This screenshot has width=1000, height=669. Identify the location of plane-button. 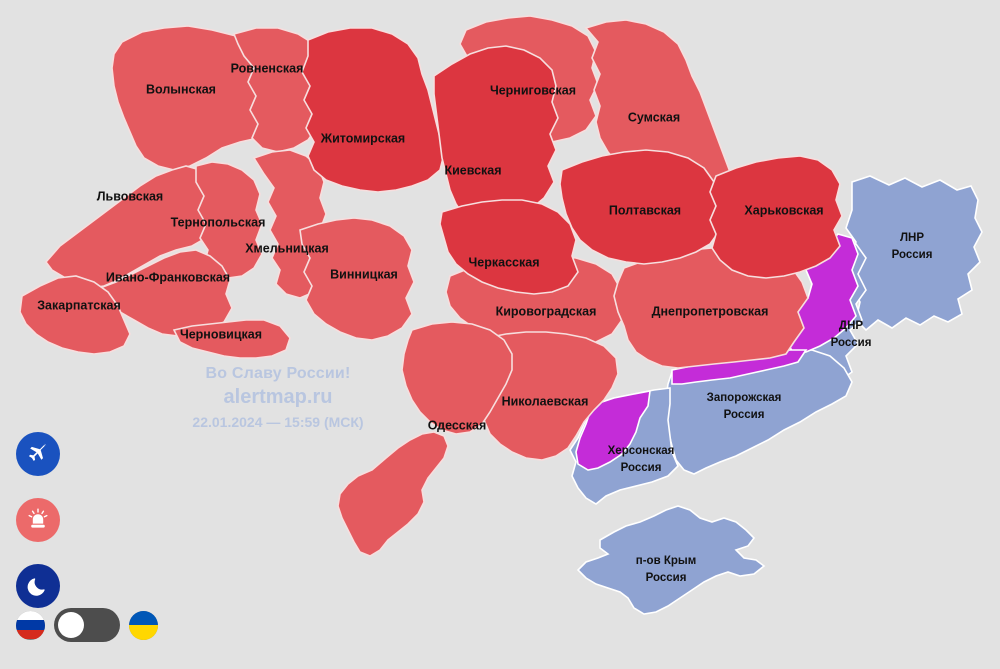
(38, 454).